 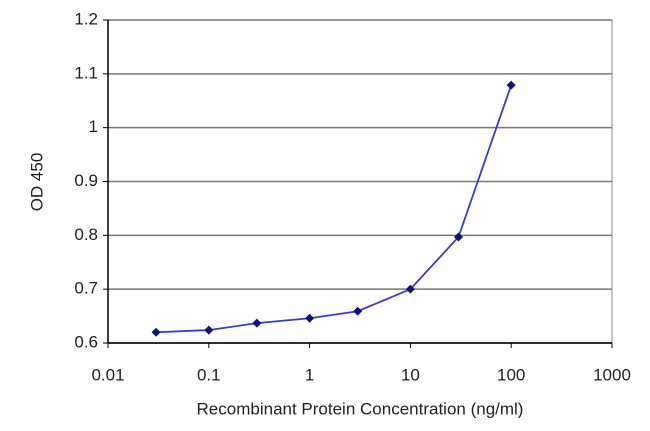 What do you see at coordinates (86, 180) in the screenshot?
I see `y-tick-label: 0.9` at bounding box center [86, 180].